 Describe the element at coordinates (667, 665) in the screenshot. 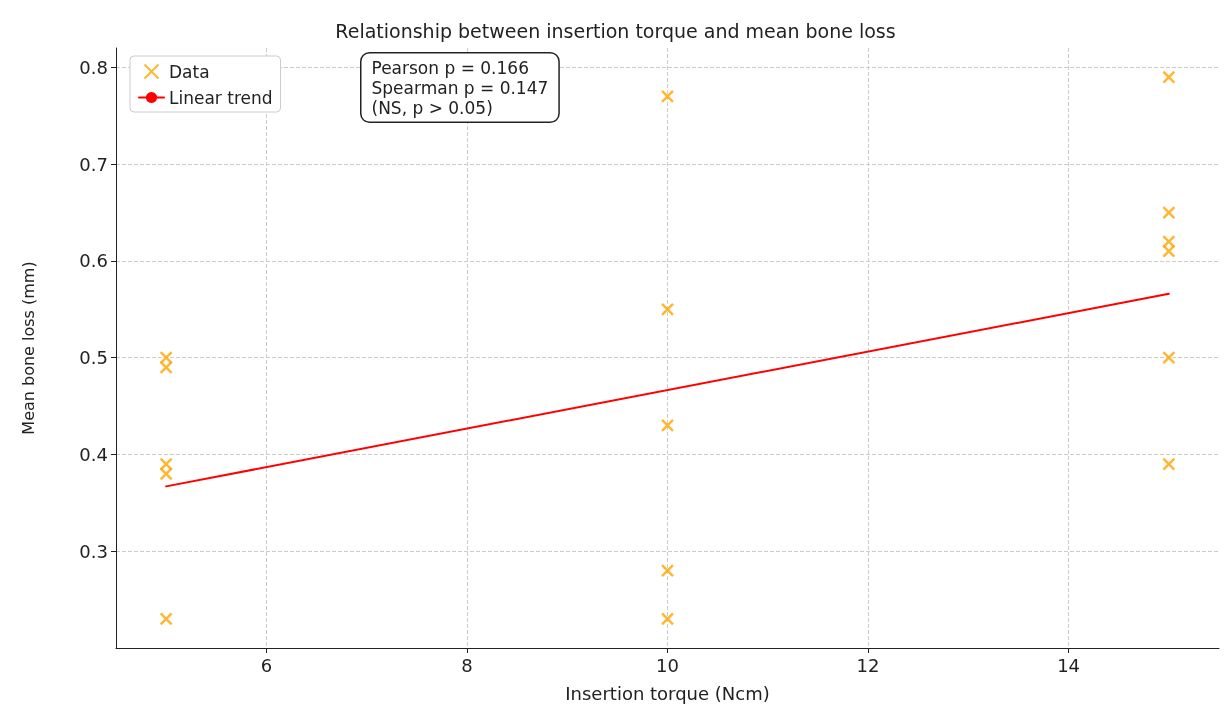

I see `x-tick-label: 10` at that location.